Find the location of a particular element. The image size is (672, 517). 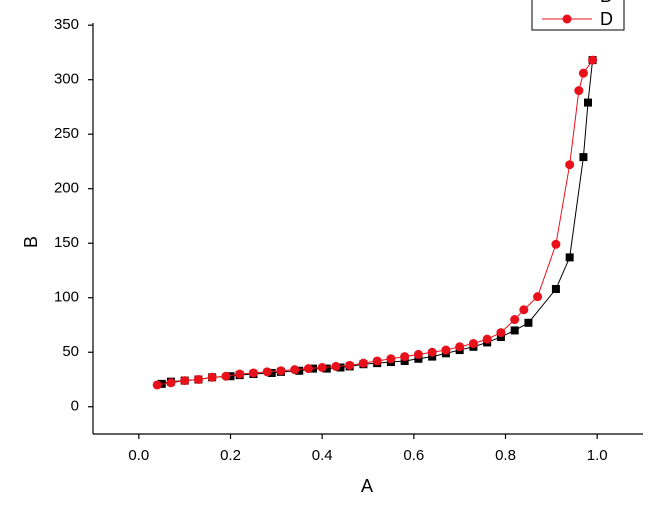

x-tick-label: 0.2 is located at coordinates (230, 455).